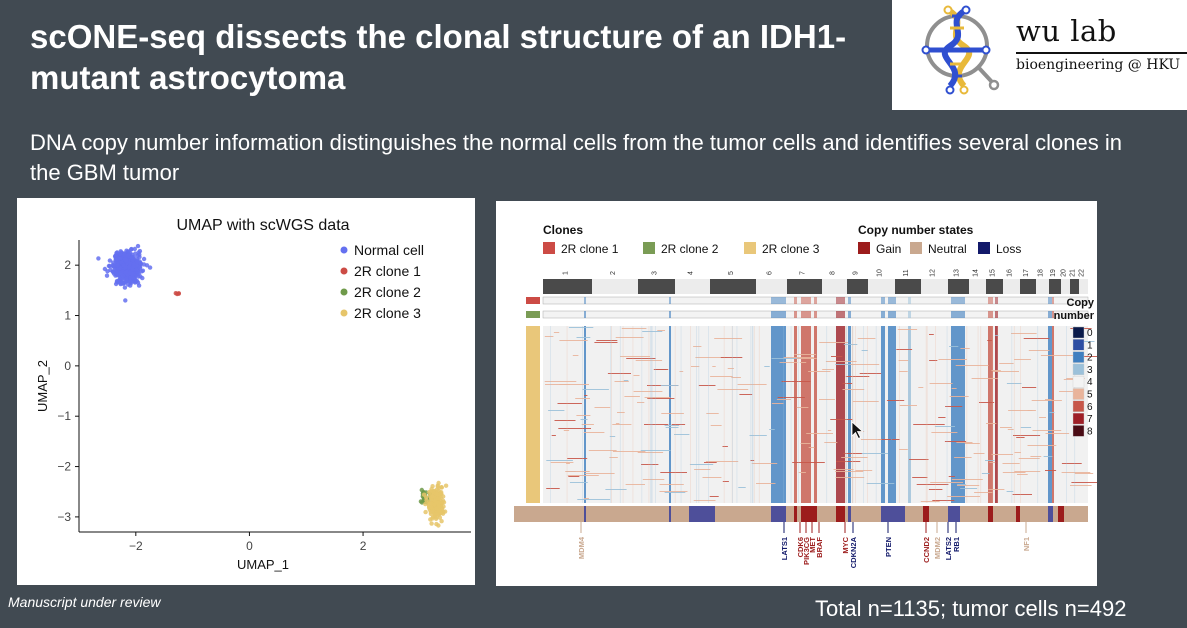 This screenshot has height=628, width=1187. Describe the element at coordinates (1083, 286) in the screenshot. I see `chromosome-block` at that location.